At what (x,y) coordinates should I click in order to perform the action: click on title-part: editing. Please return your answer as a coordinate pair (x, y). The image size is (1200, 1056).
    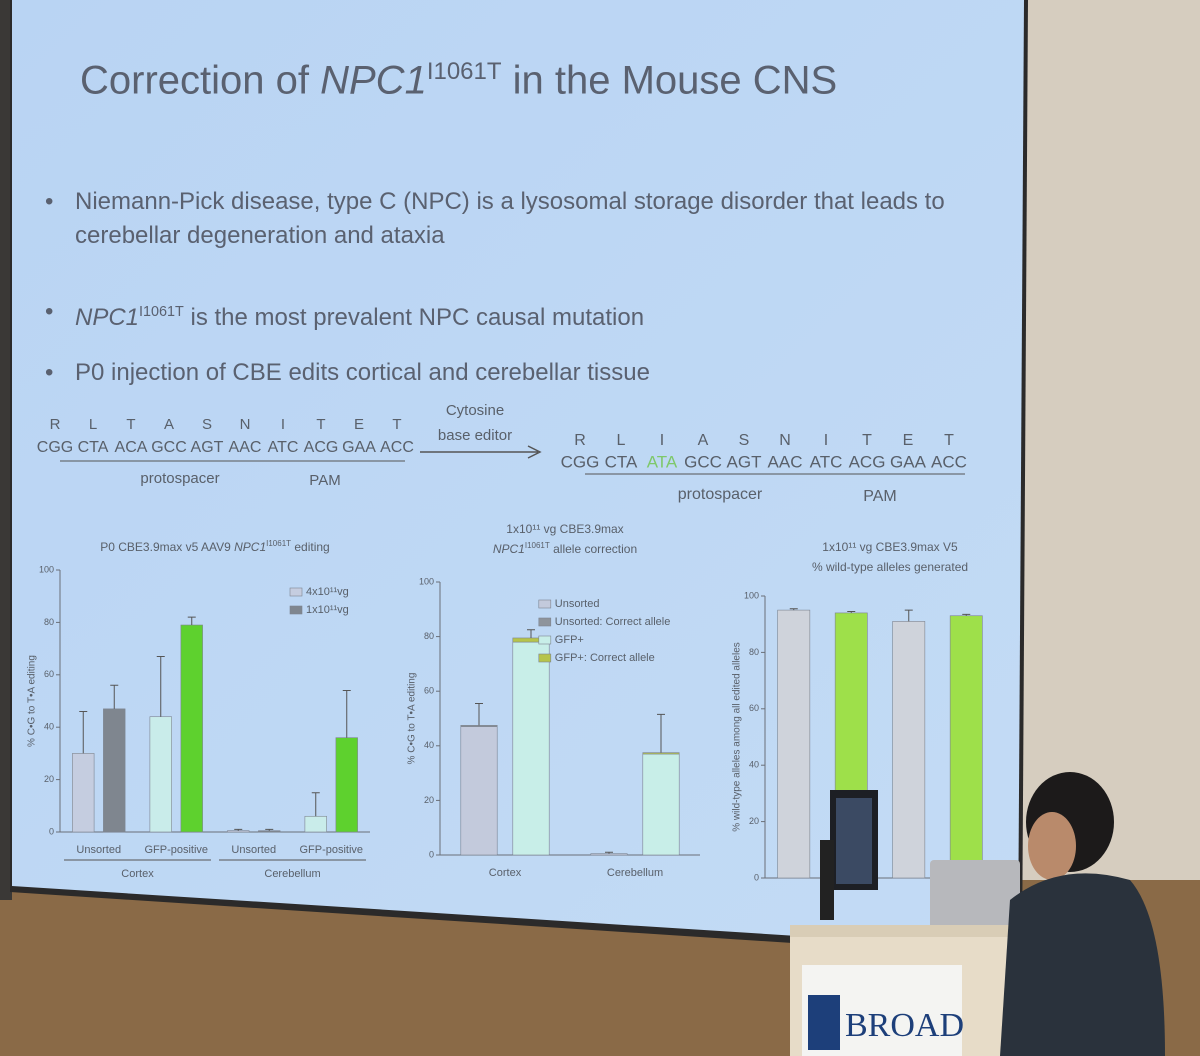
    Looking at the image, I should click on (310, 547).